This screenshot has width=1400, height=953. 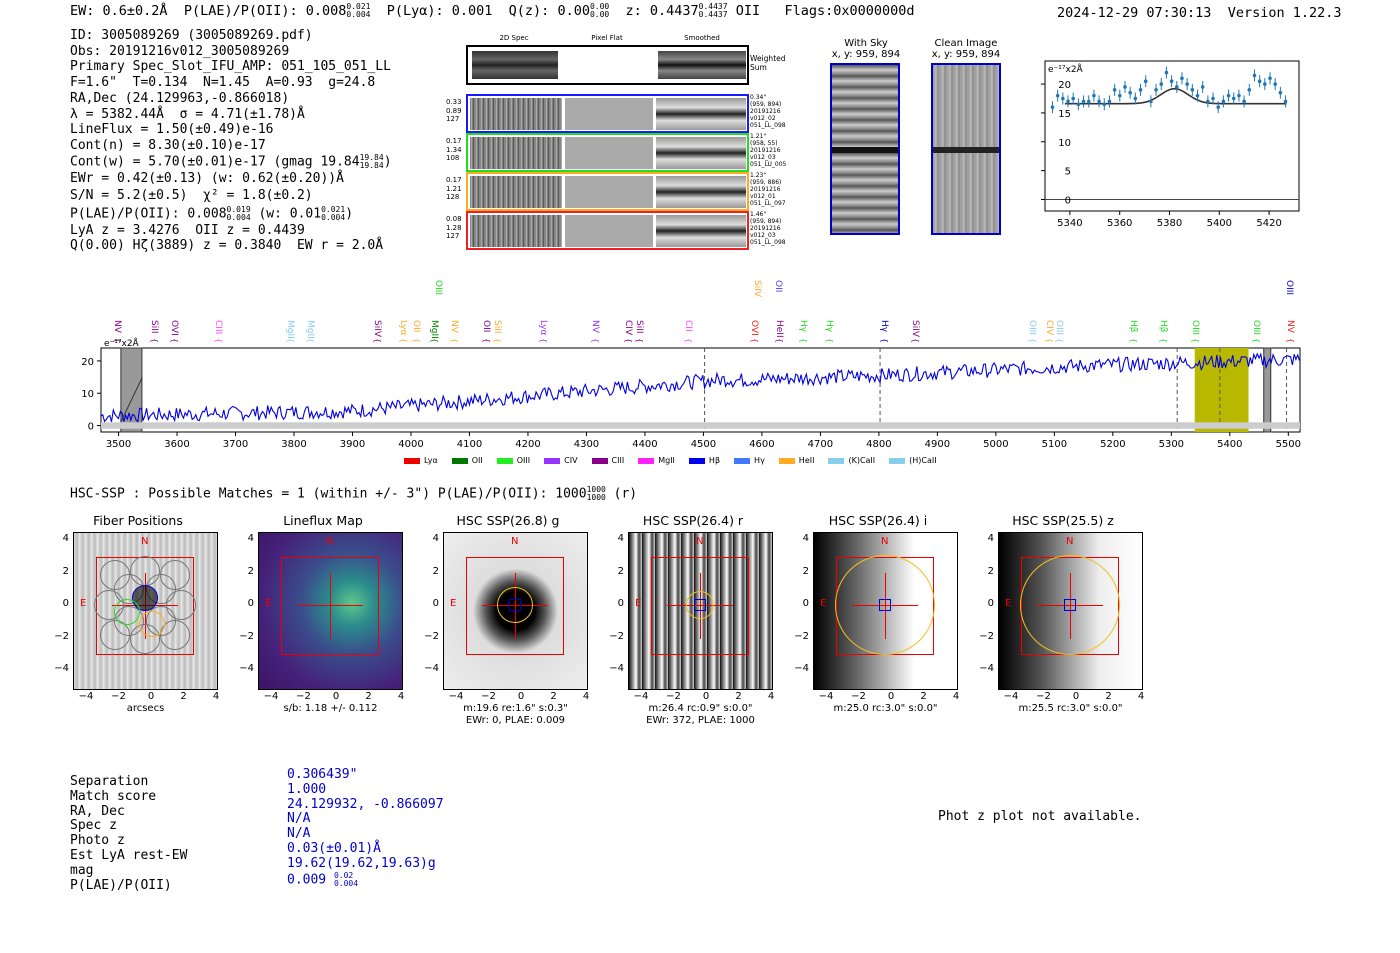 I want to click on col-smoothed: Smoothed, so click(x=702, y=38).